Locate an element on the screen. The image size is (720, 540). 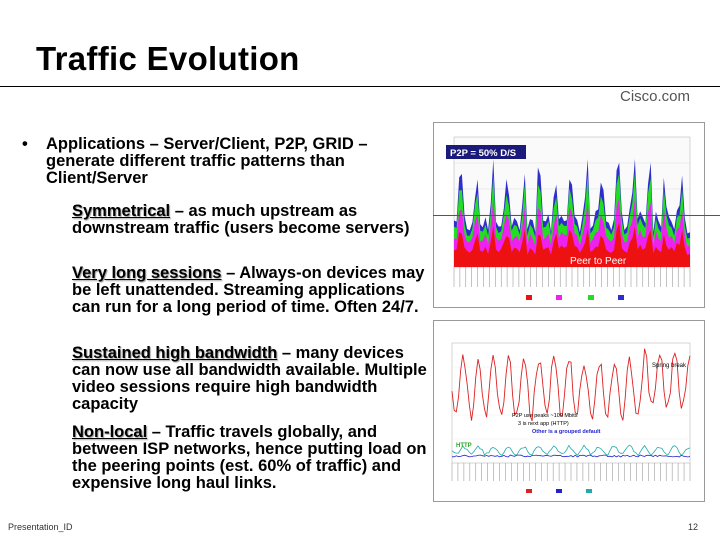
p2p-badge: P2P = 50% D/S is located at coordinates (483, 153).